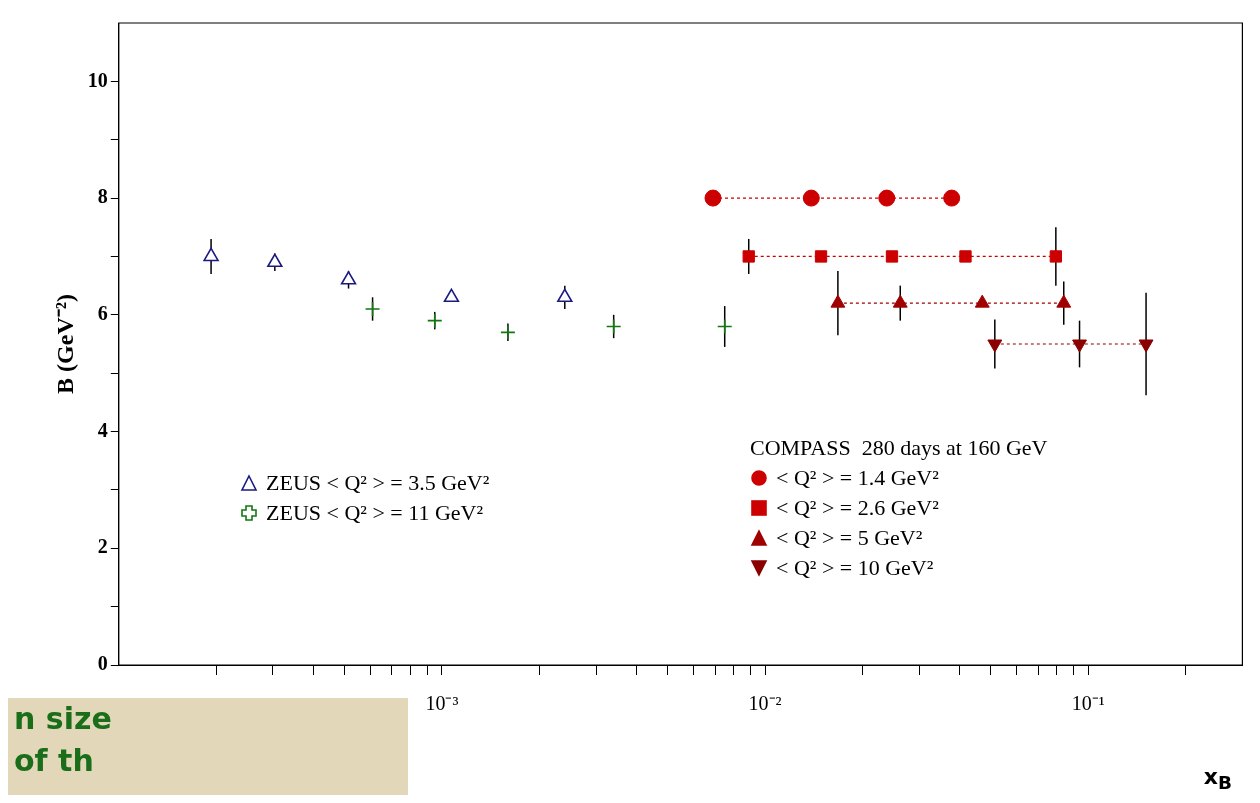  Describe the element at coordinates (102, 196) in the screenshot. I see `y-tick-label: 8` at that location.